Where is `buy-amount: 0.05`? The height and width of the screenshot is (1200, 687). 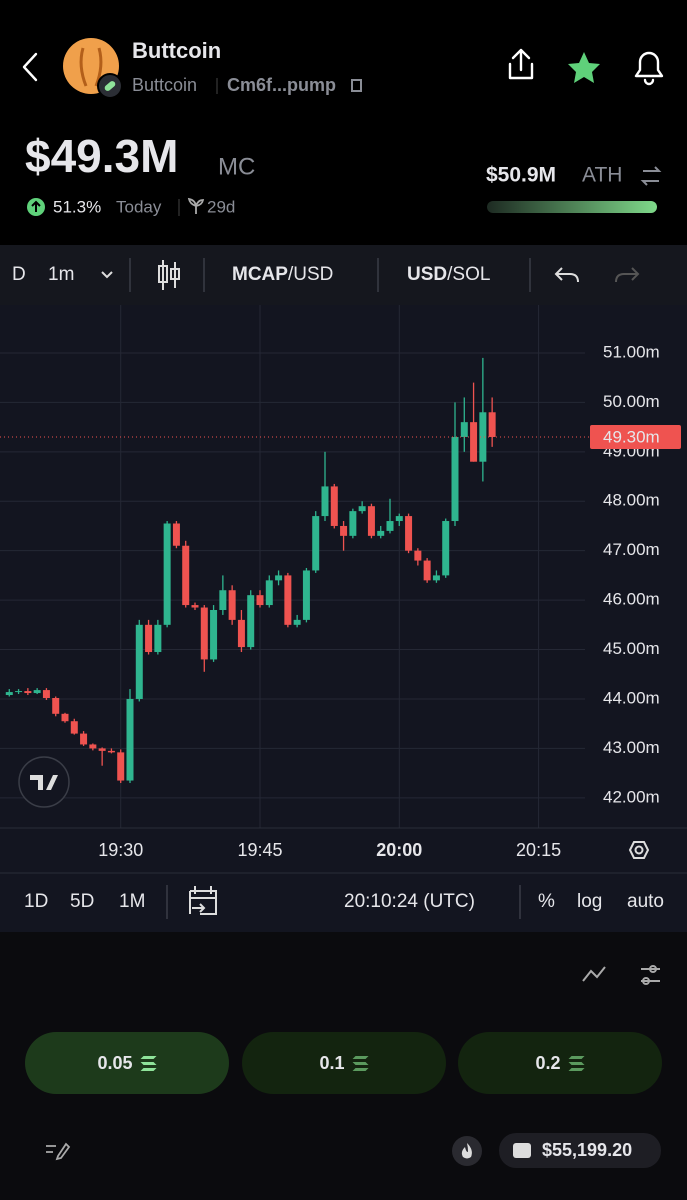
buy-amount: 0.05 is located at coordinates (114, 1063).